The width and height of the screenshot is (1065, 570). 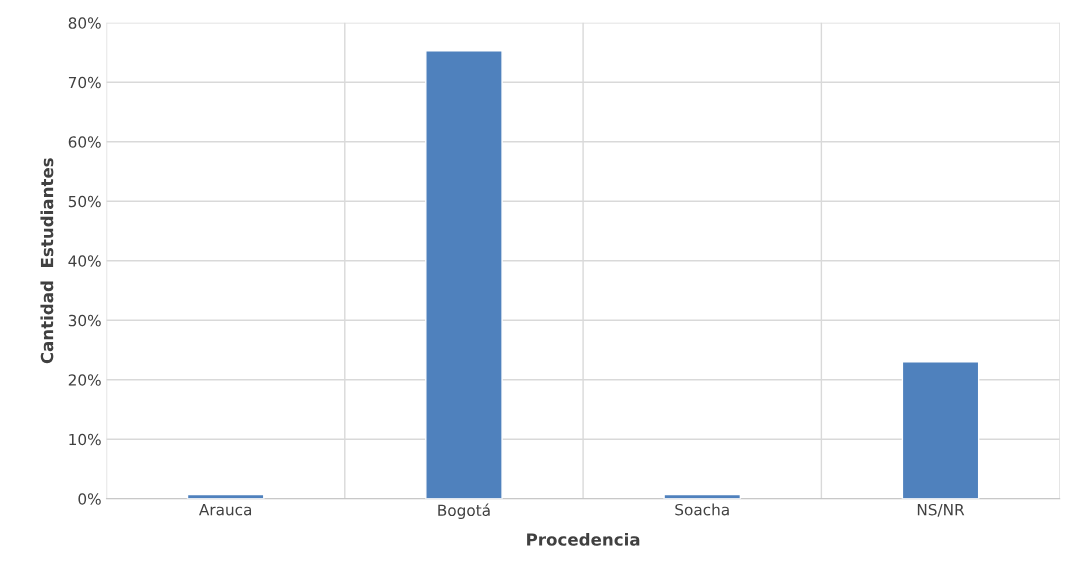 What do you see at coordinates (84, 320) in the screenshot?
I see `y-tick-label: 30%` at bounding box center [84, 320].